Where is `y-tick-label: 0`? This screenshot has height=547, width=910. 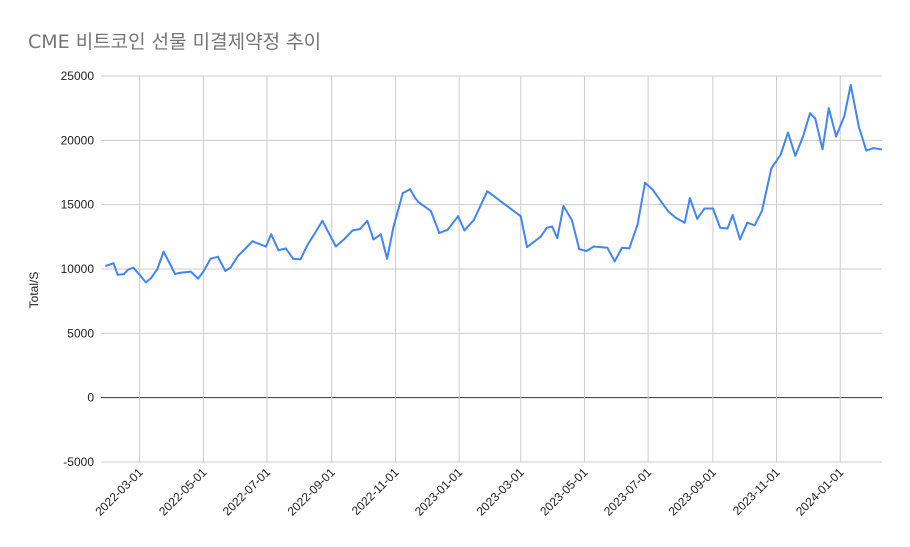 y-tick-label: 0 is located at coordinates (90, 398).